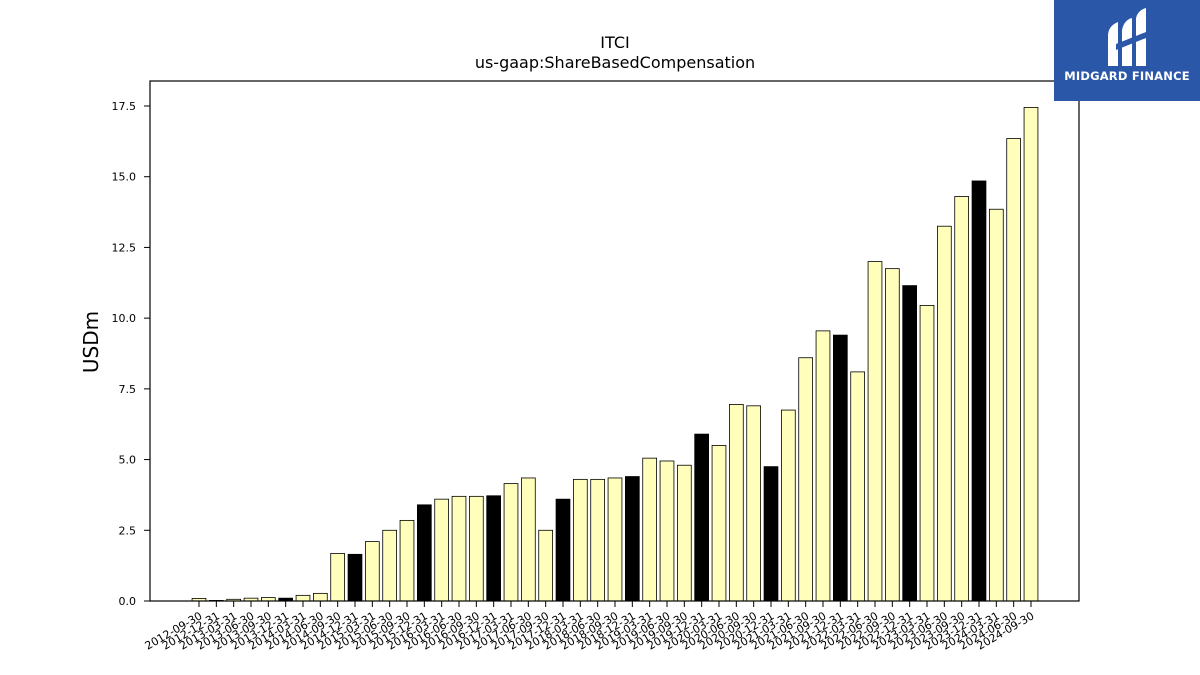 Image resolution: width=1200 pixels, height=675 pixels. I want to click on y-tick-label: 0.0, so click(128, 601).